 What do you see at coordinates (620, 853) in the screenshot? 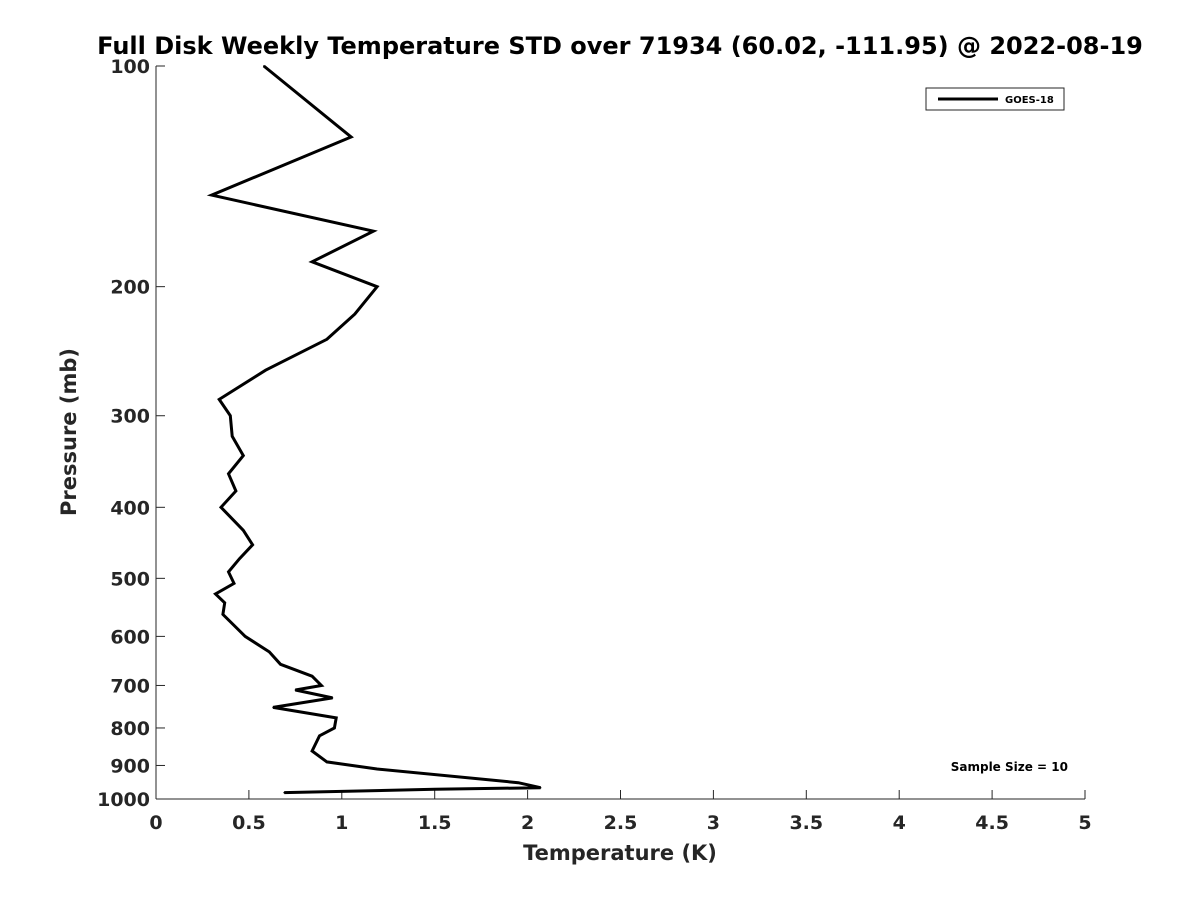
I see `x-axis-label: Temperature (K)` at bounding box center [620, 853].